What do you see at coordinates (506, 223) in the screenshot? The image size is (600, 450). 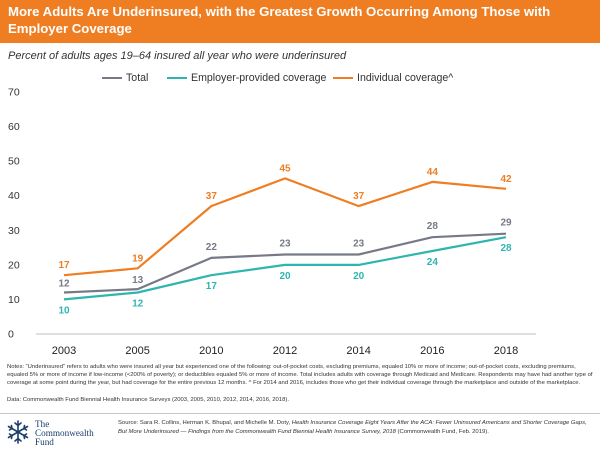 I see `data-label-total: 29` at bounding box center [506, 223].